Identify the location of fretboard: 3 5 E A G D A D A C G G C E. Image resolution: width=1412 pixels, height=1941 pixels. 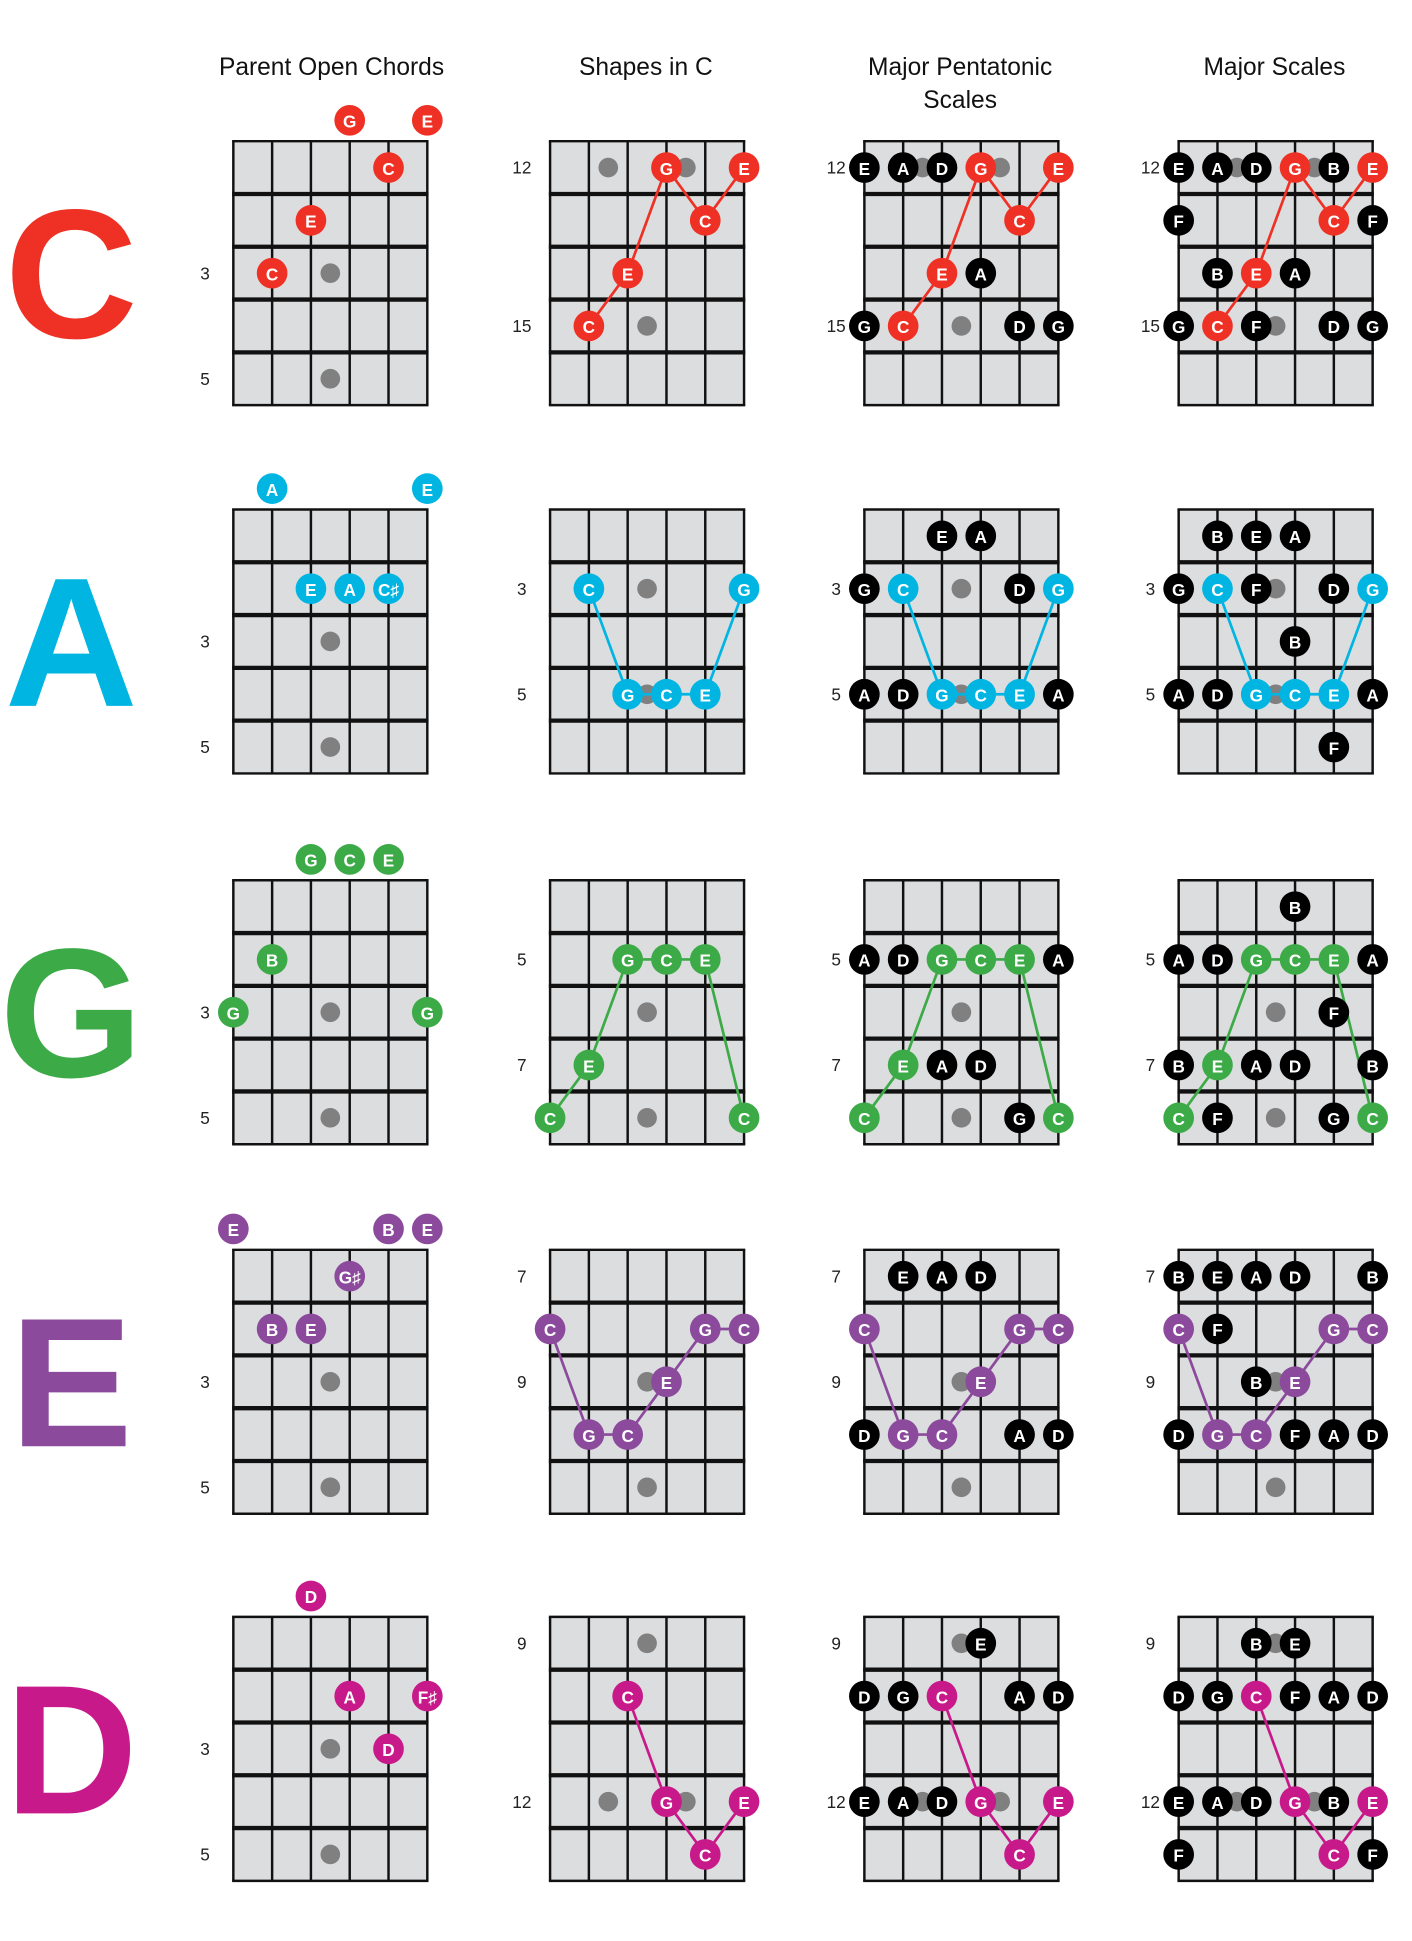
(952, 641).